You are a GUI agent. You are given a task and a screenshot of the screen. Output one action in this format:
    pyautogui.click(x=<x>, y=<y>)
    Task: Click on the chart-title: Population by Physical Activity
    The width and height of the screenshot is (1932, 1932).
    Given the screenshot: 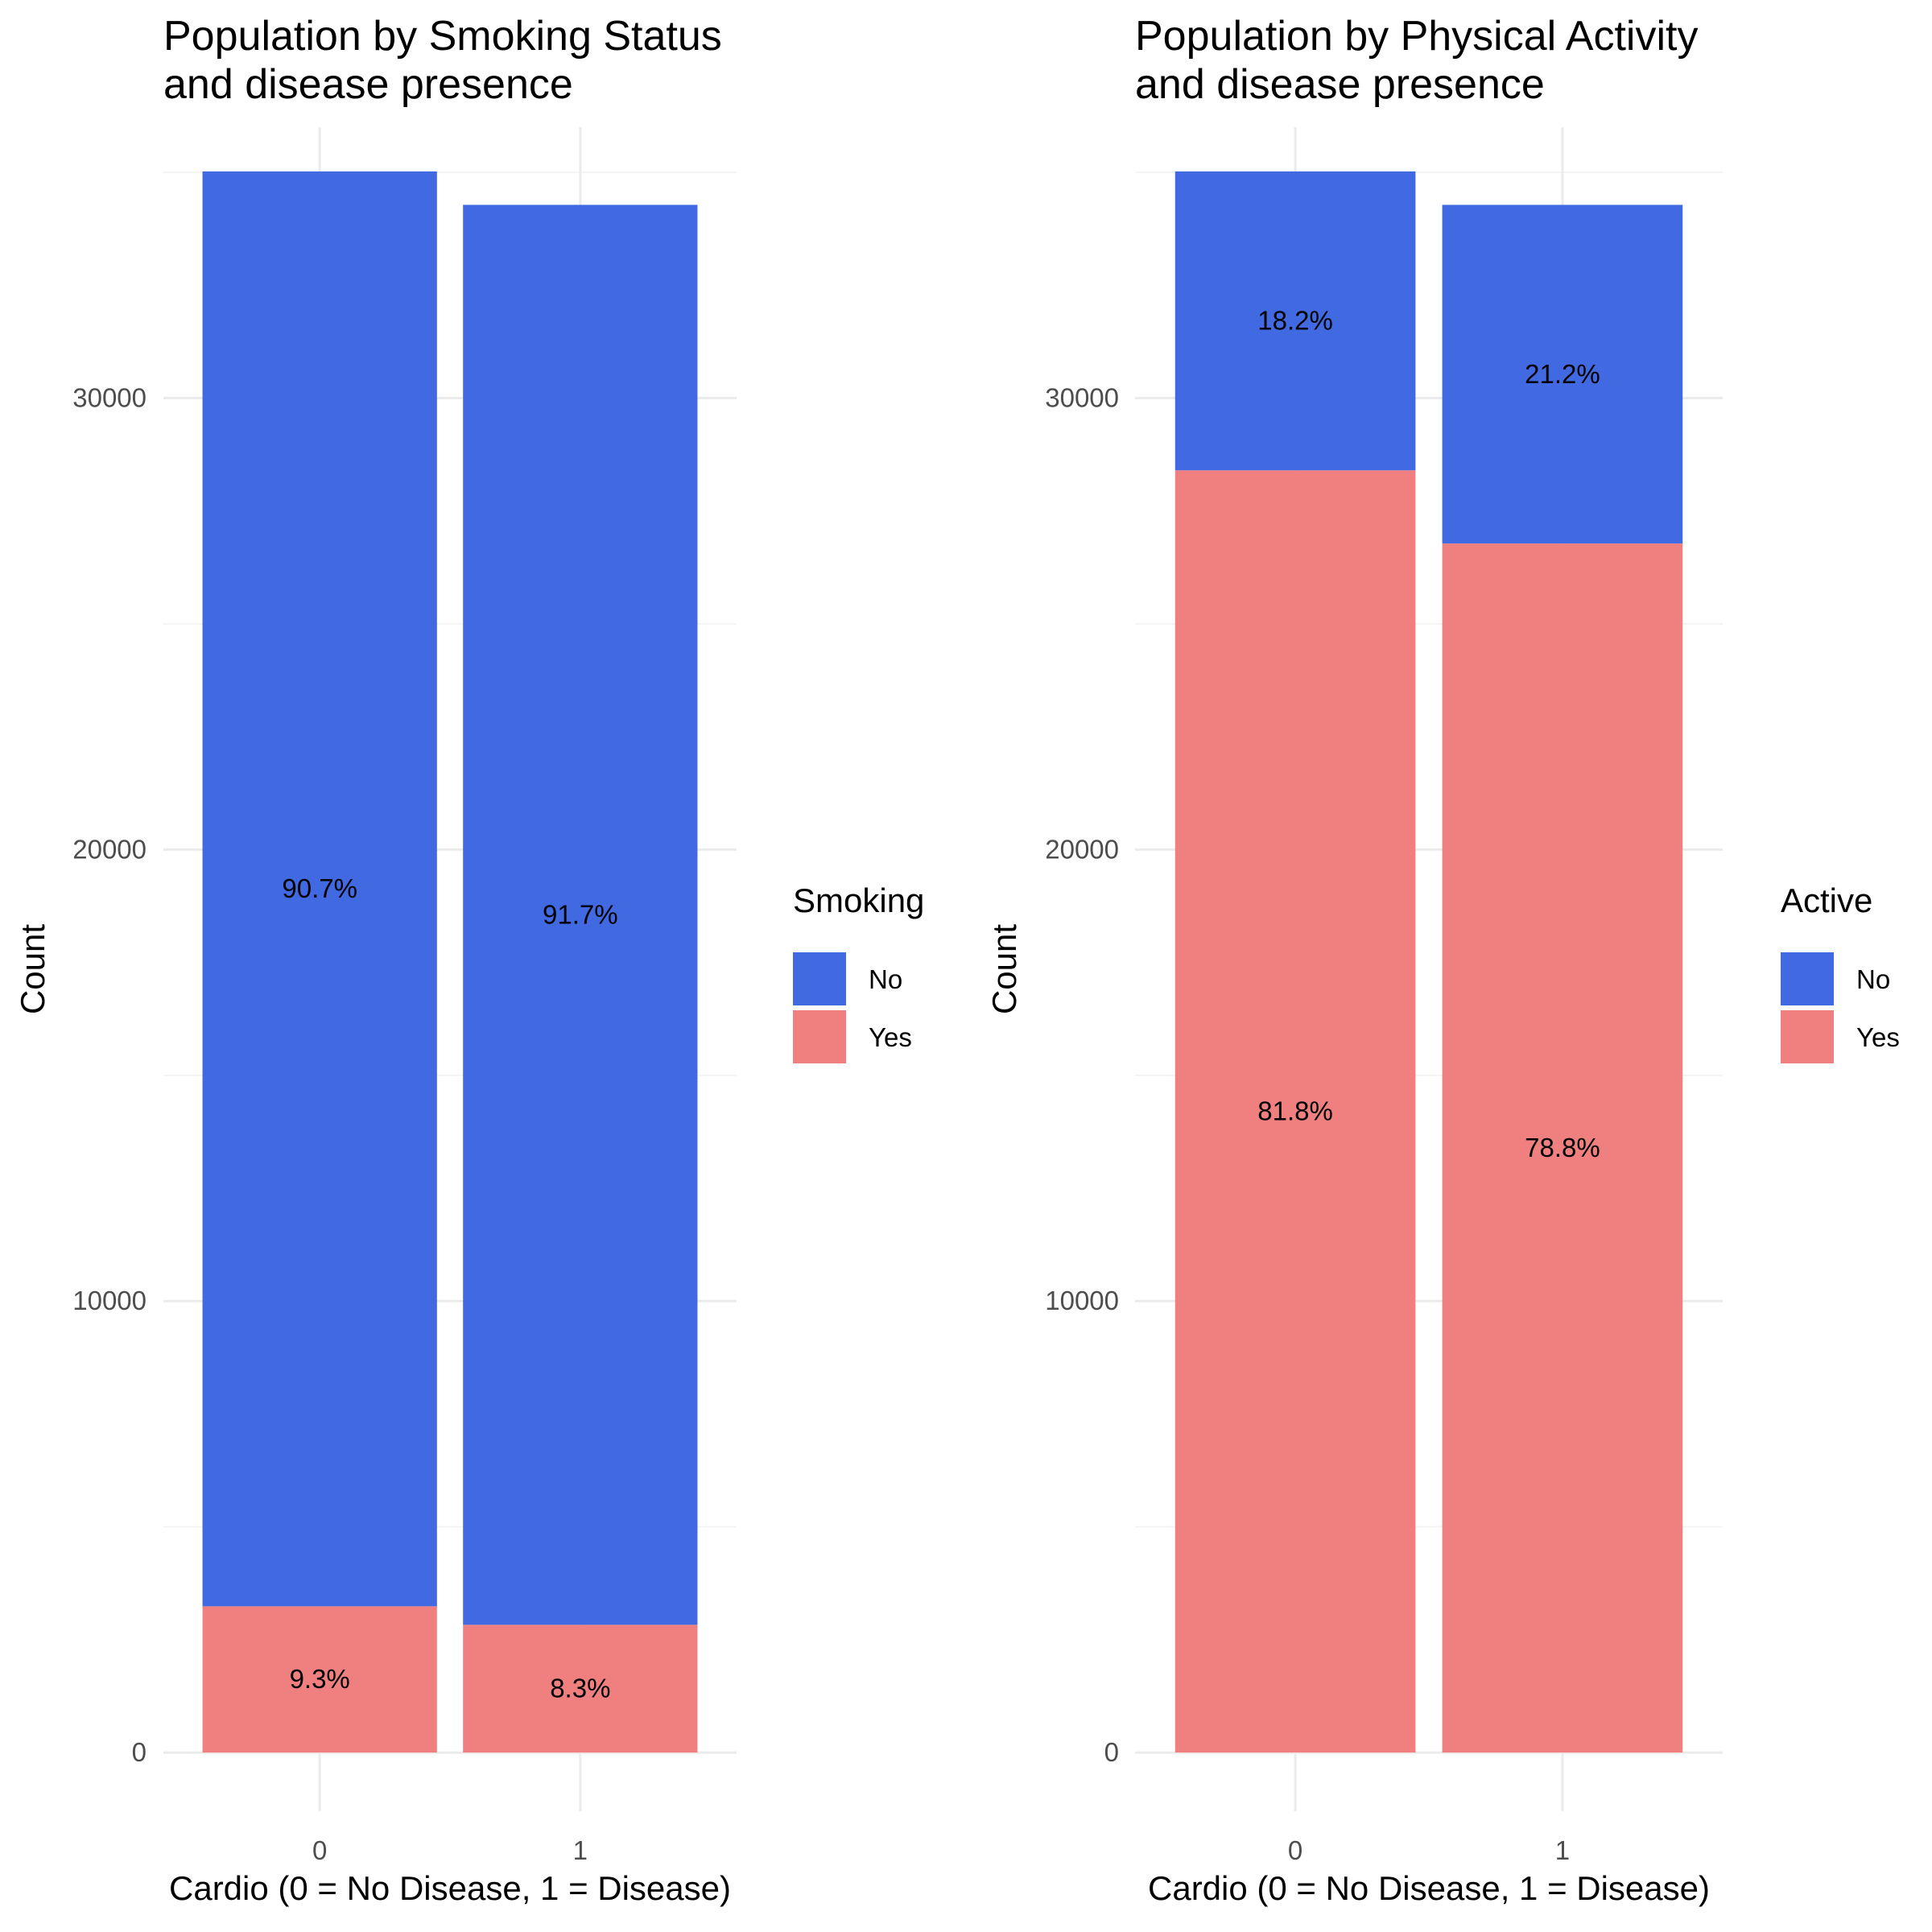 What is the action you would take?
    pyautogui.click(x=1416, y=36)
    